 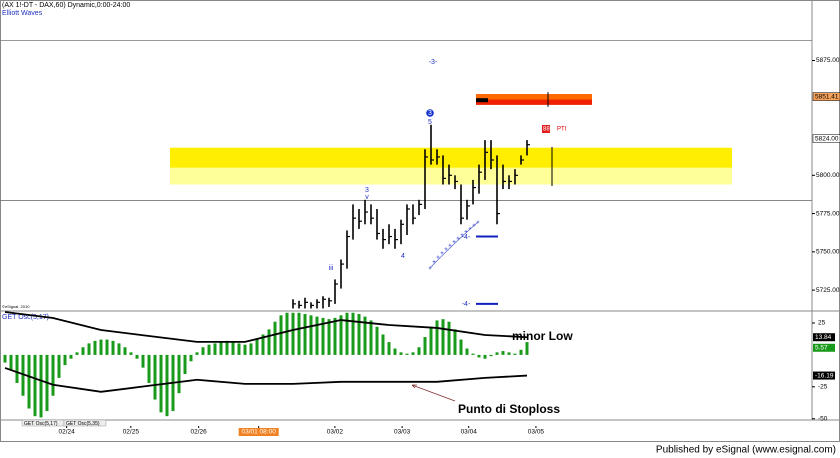 What do you see at coordinates (821, 348) in the screenshot?
I see `osc-marker-label: 5.57` at bounding box center [821, 348].